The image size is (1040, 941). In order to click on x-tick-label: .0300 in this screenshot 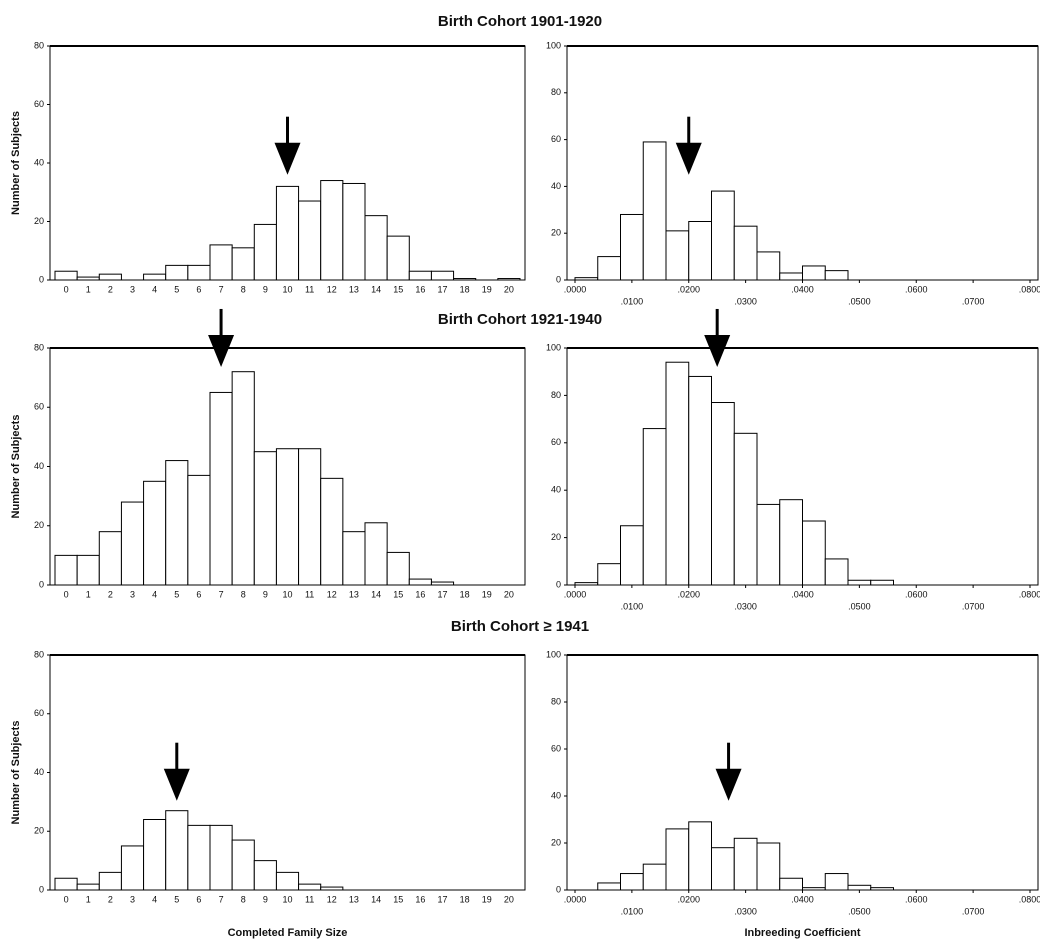, I will do `click(745, 301)`.